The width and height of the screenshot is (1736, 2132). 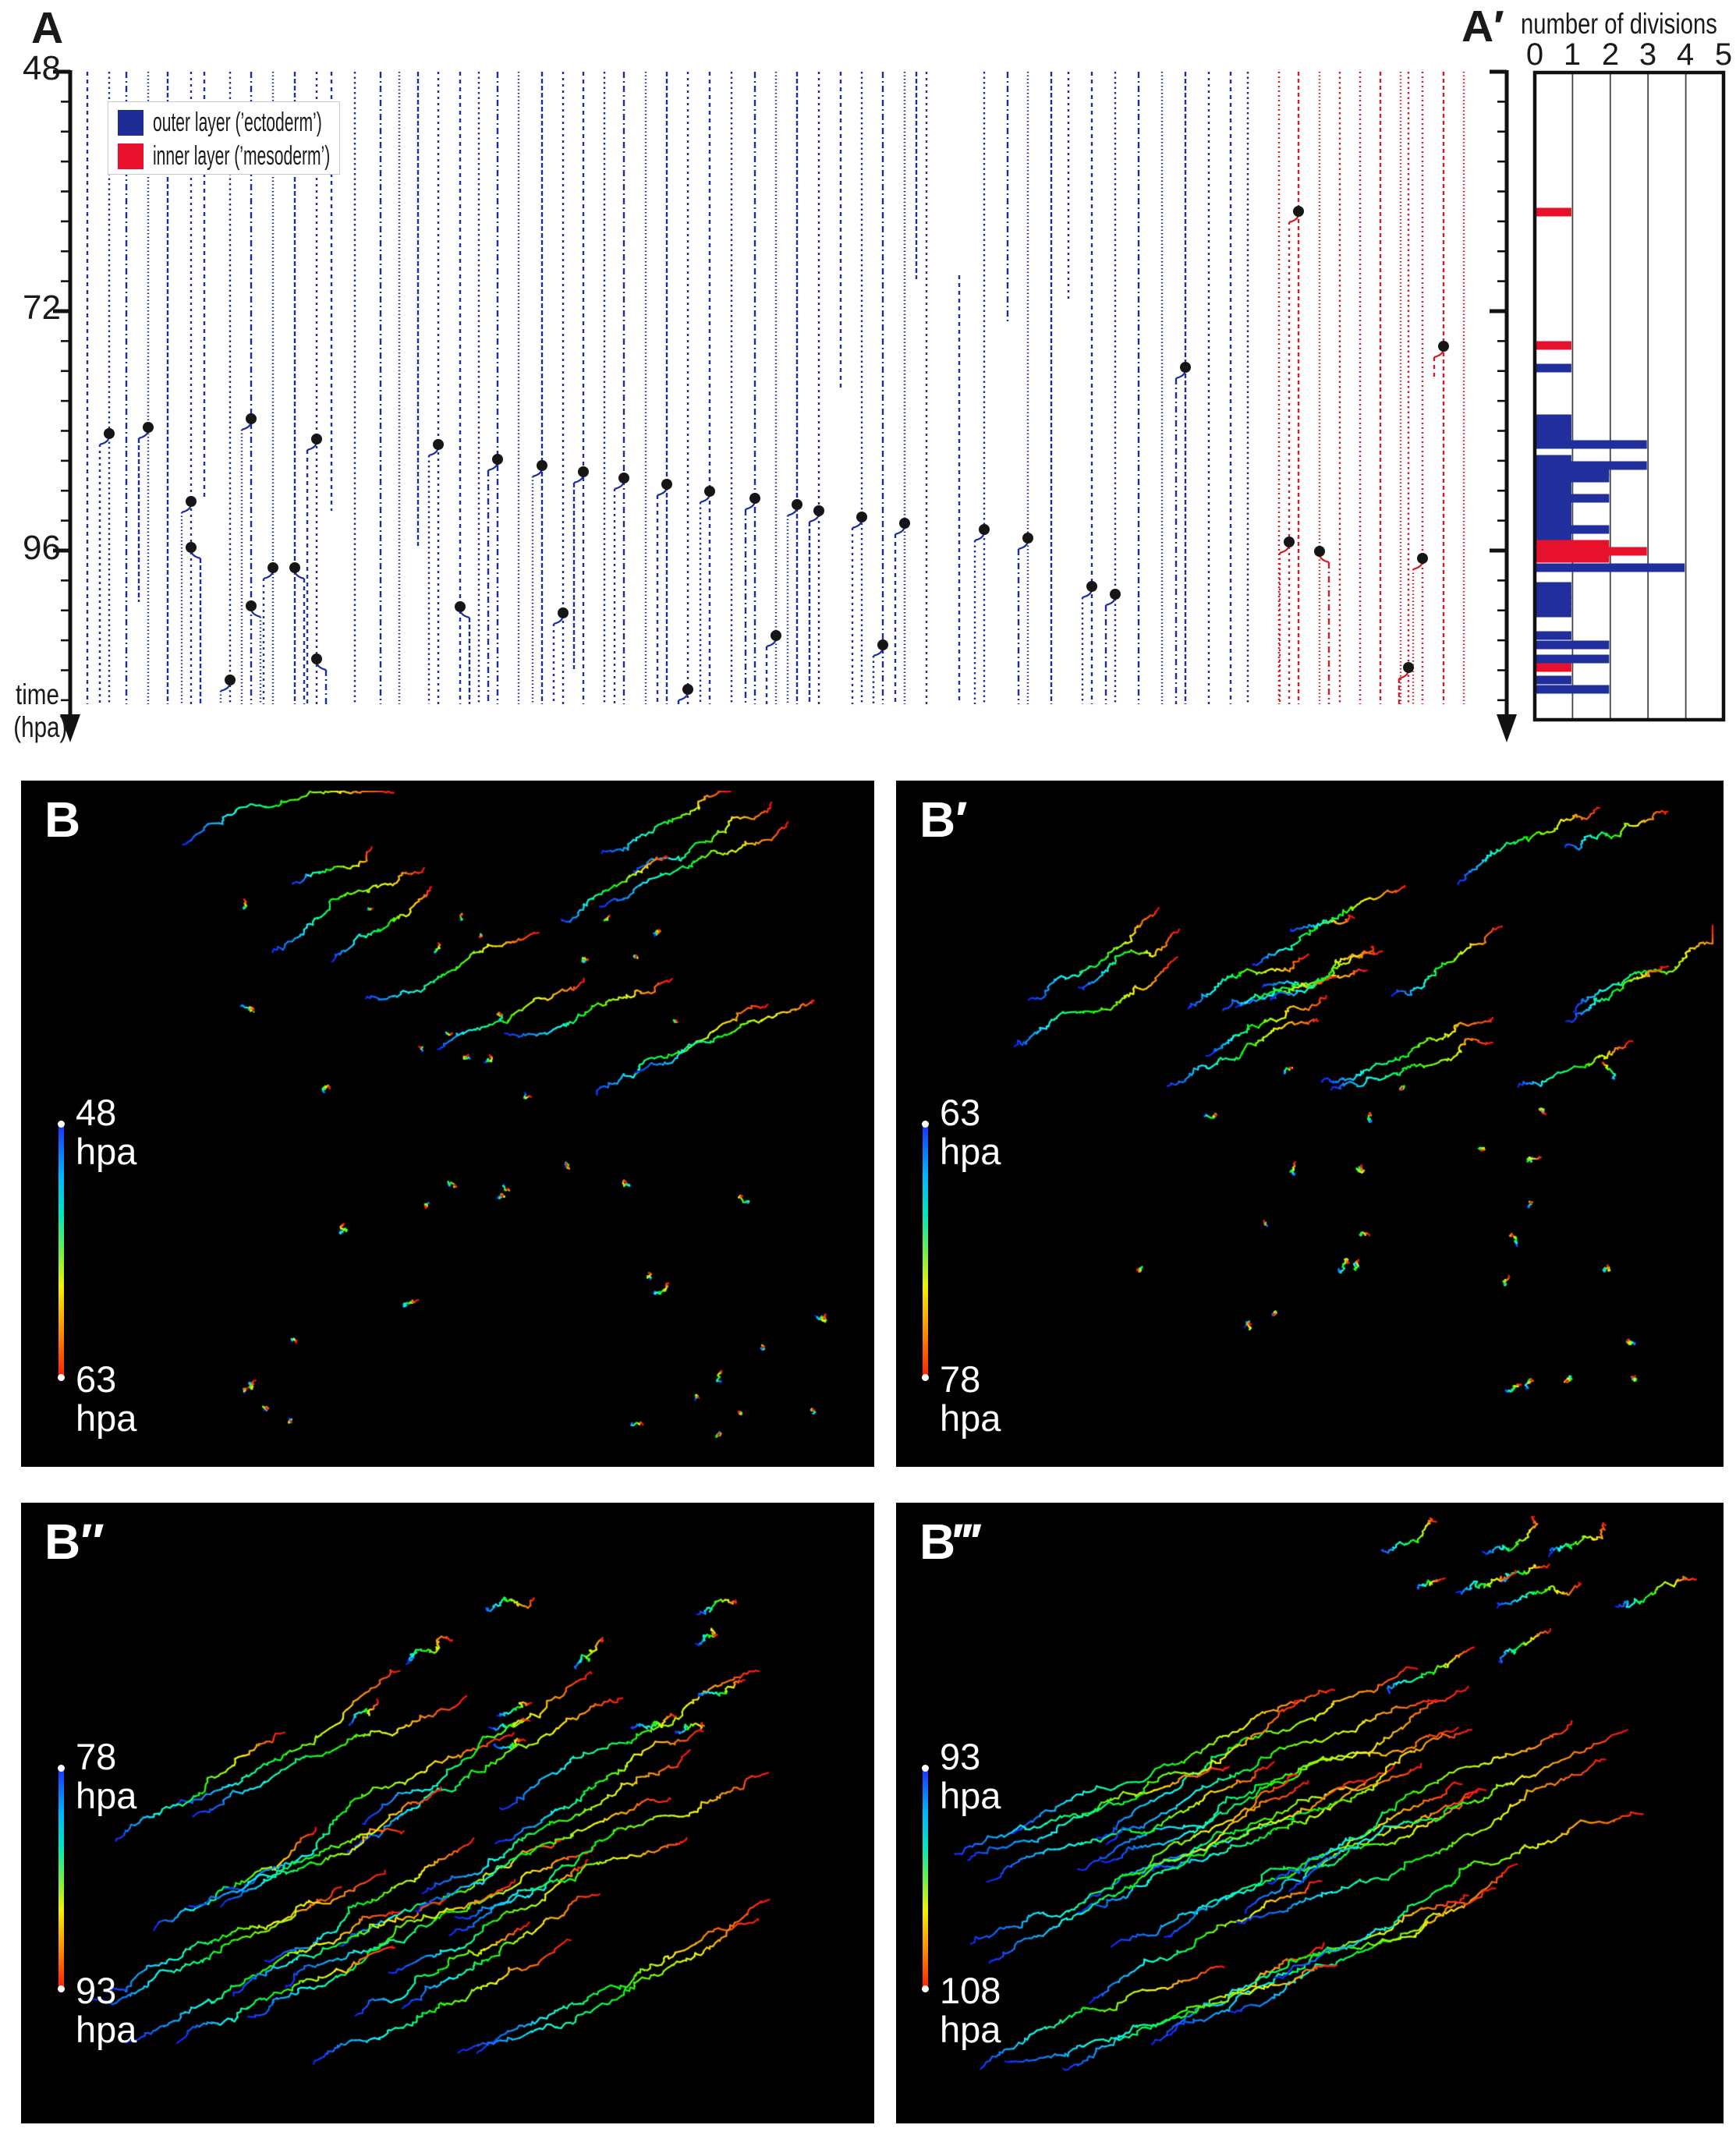 I want to click on panel-b-triple-prime-label: B‴, so click(x=949, y=1542).